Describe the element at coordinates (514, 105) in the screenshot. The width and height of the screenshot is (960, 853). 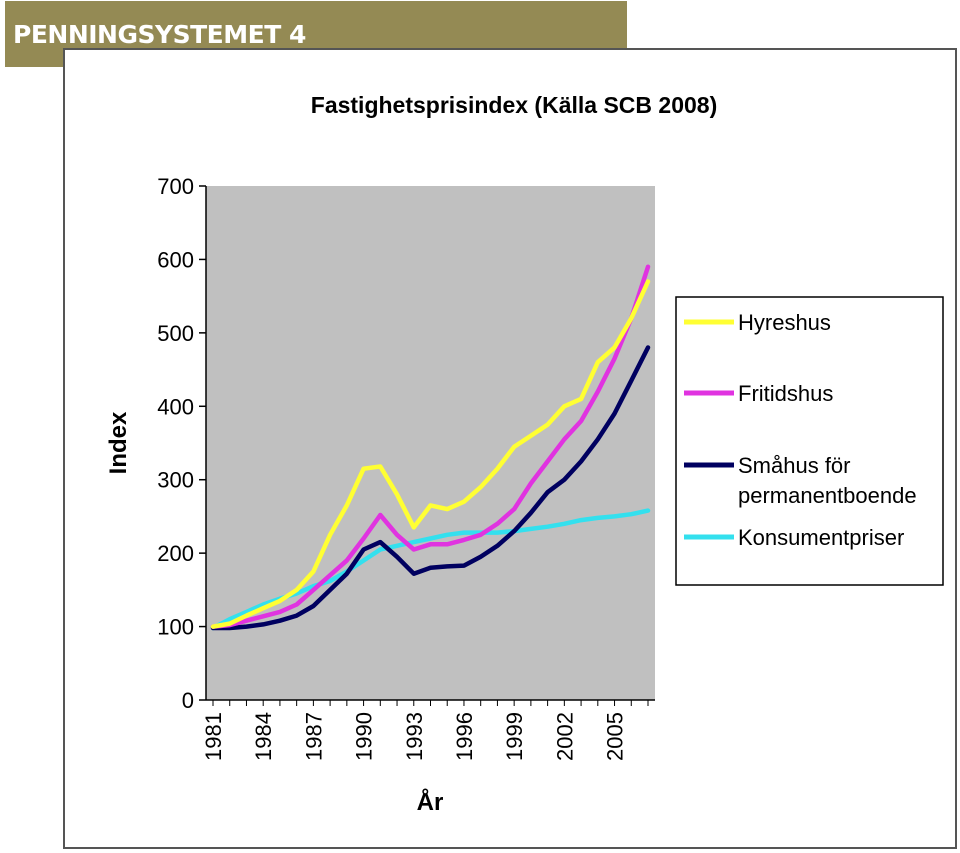
I see `chart-title: Fastighetsprisindex (Källa SCB 2008)` at that location.